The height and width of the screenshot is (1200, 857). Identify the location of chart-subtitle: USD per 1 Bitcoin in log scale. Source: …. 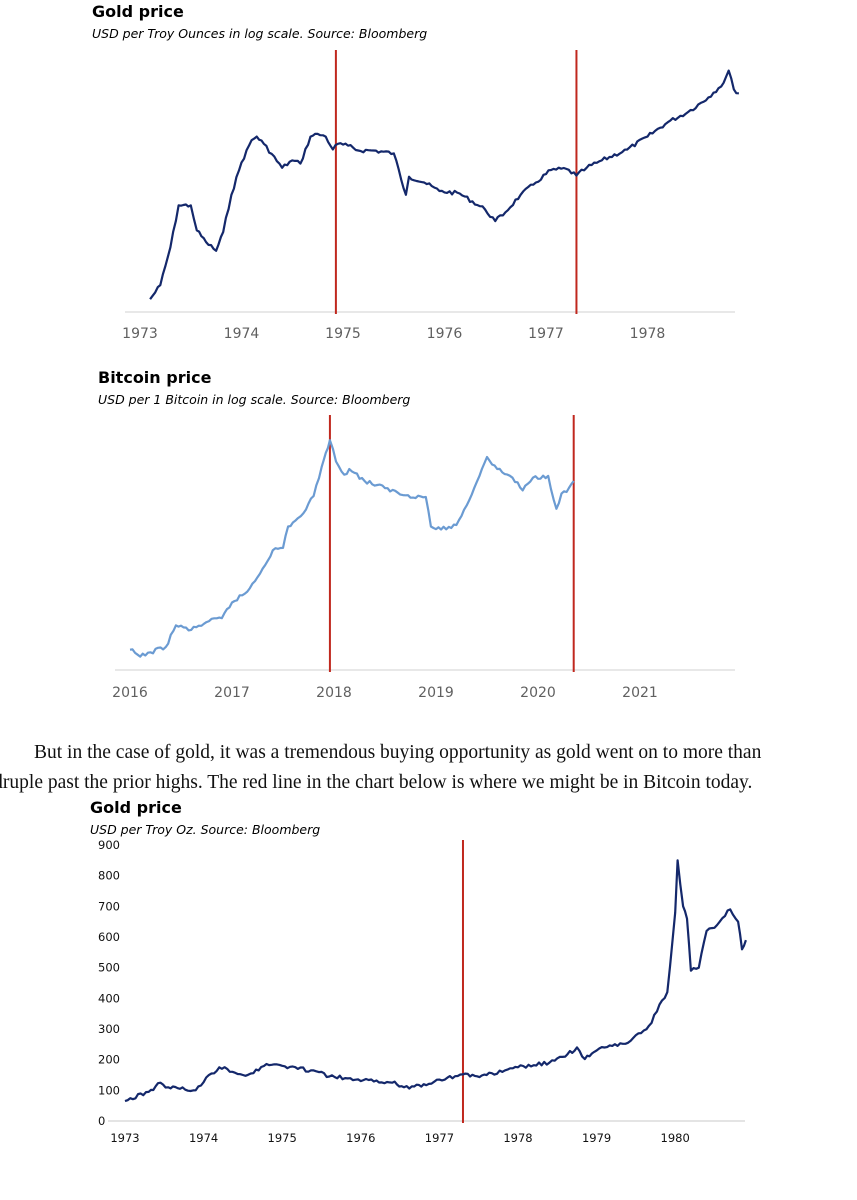
(254, 399).